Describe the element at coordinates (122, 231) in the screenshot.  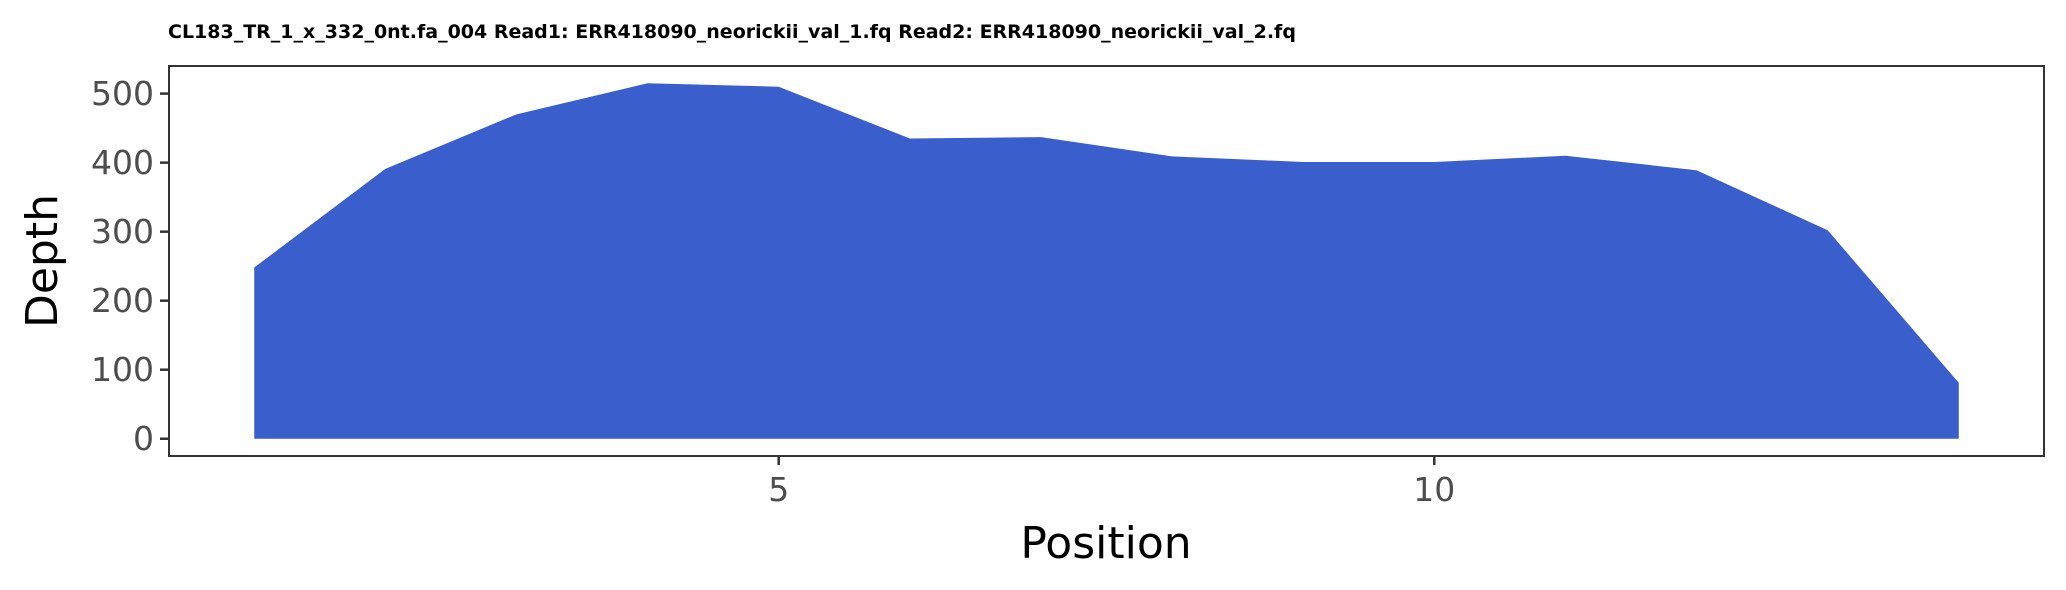
I see `y-tick-label: 300` at that location.